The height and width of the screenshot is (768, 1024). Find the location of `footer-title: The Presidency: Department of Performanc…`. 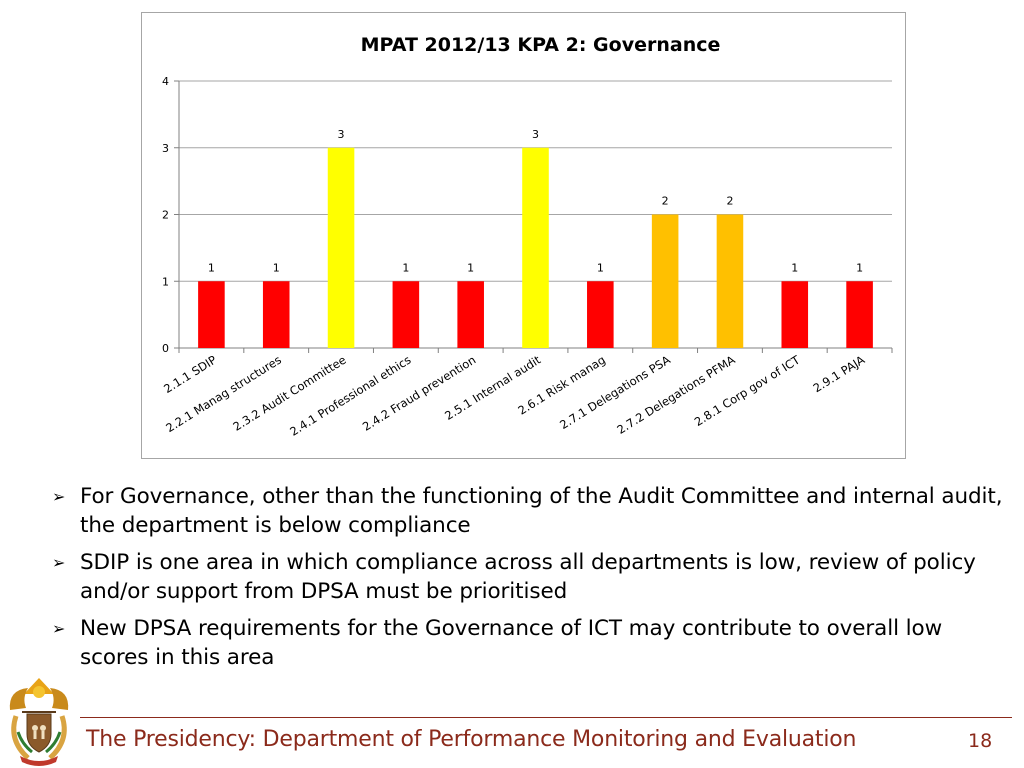

footer-title: The Presidency: Department of Performanc… is located at coordinates (471, 739).